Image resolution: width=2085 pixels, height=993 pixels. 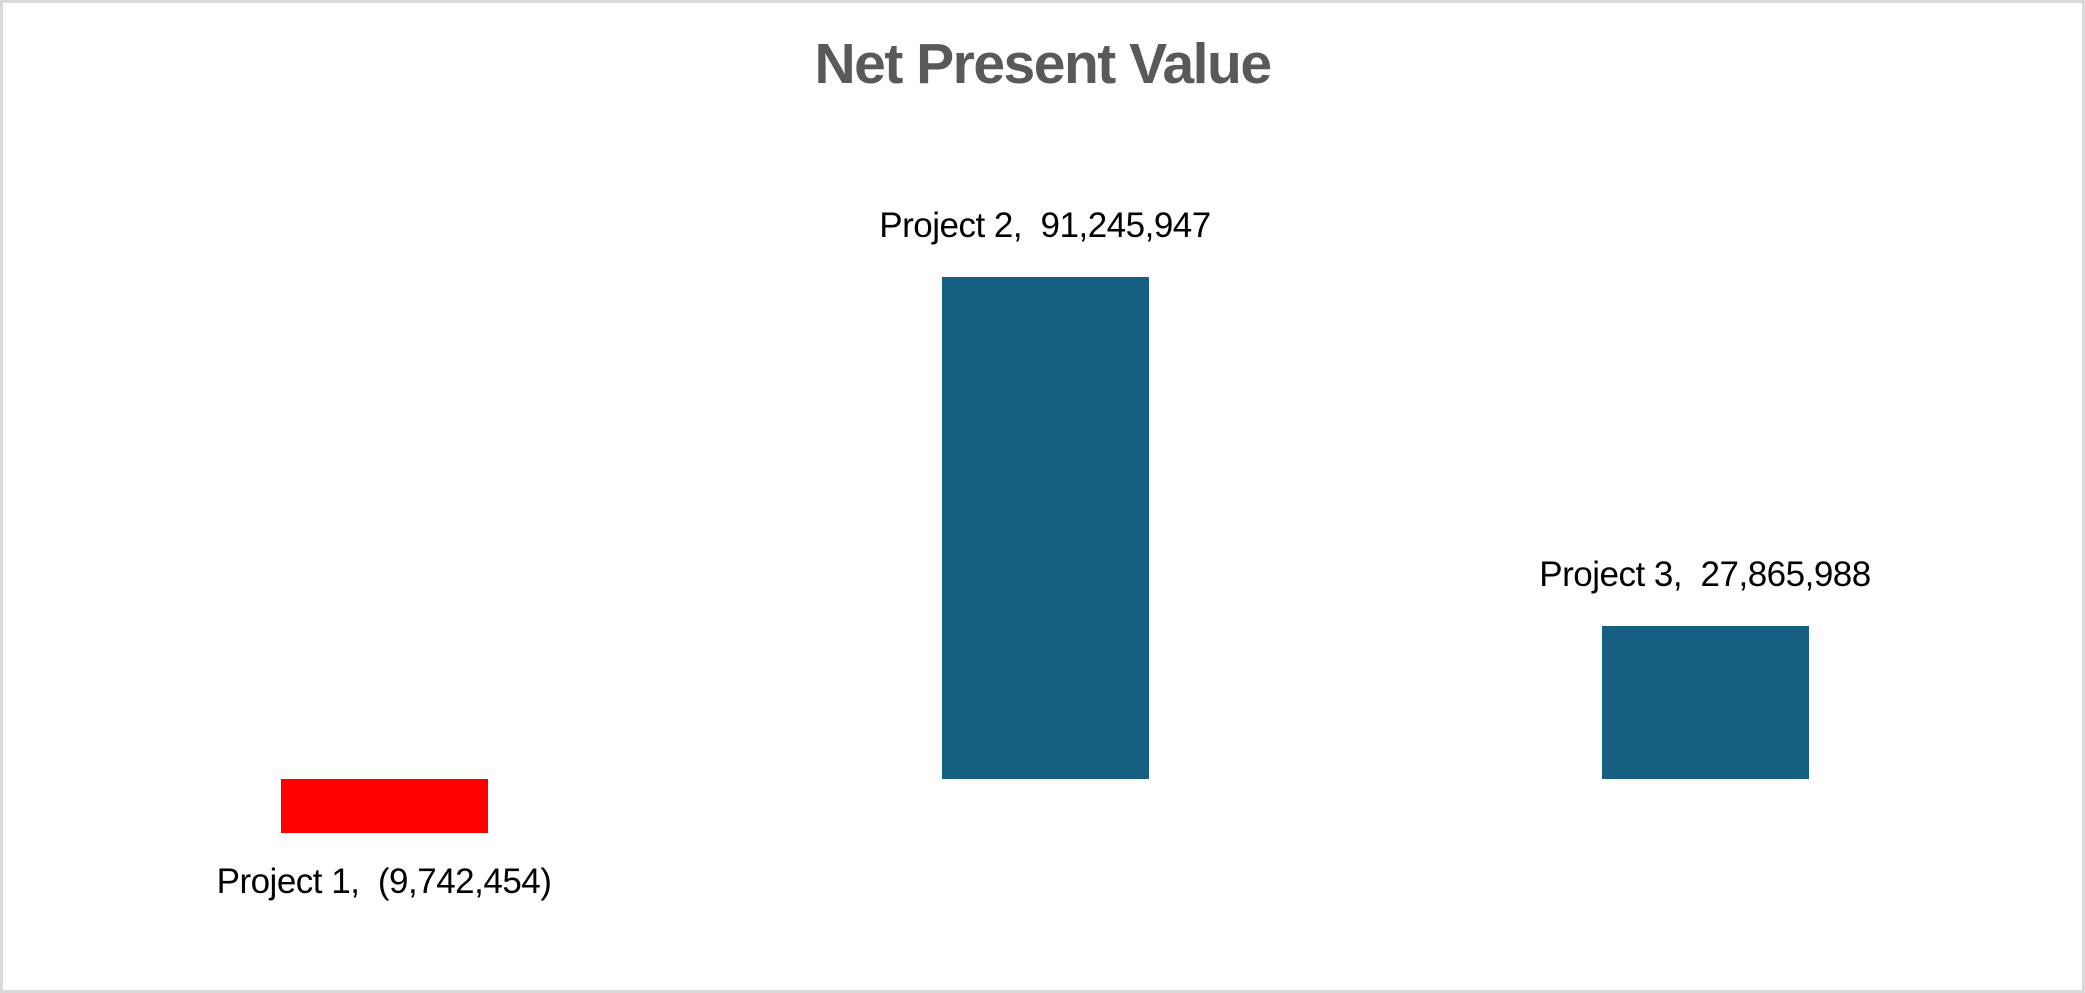 What do you see at coordinates (384, 881) in the screenshot?
I see `bar-label: Project 1, (9,742,454)` at bounding box center [384, 881].